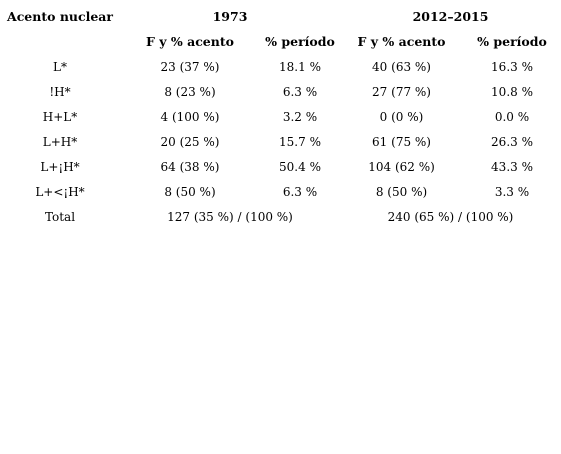 Image resolution: width=561 pixels, height=454 pixels. I want to click on table-row: L+H* 20 (25 %) 15.7 % 61 (75 %) 26.3 %, so click(280, 141).